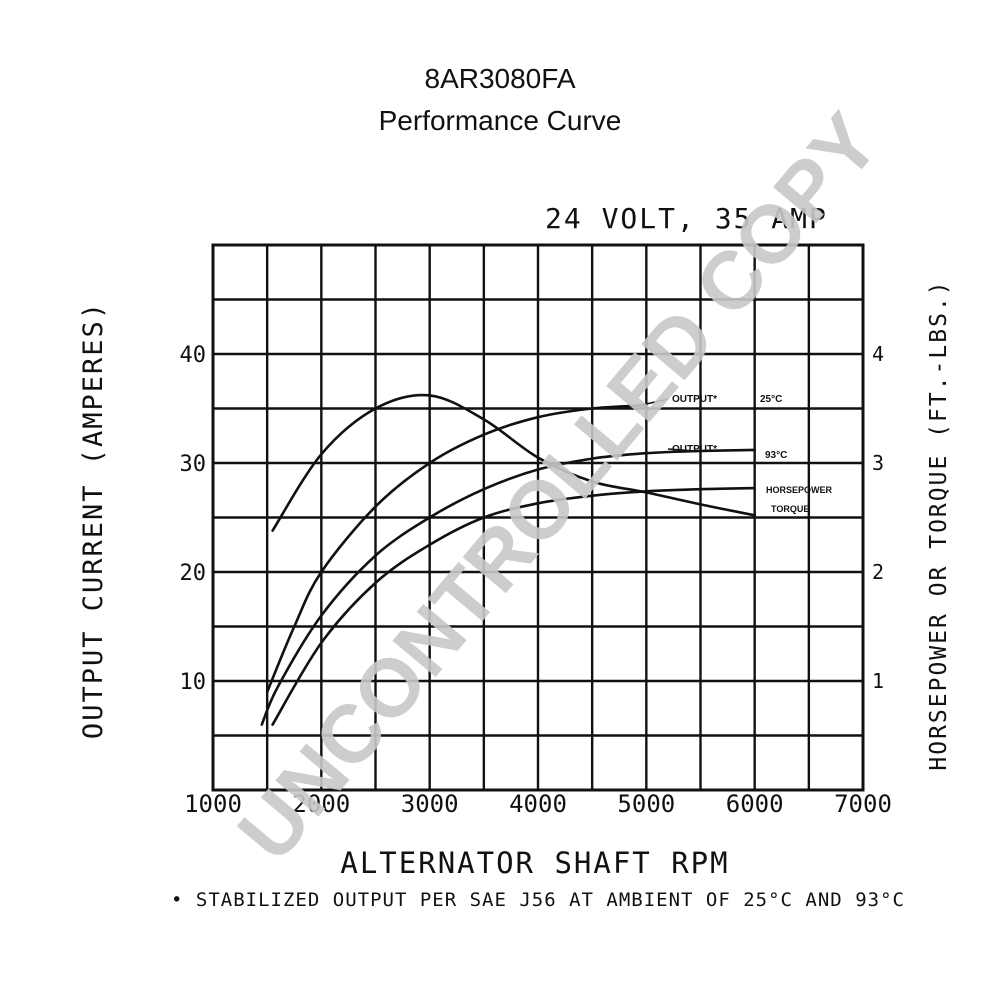 This screenshot has width=1000, height=1000. What do you see at coordinates (193, 573) in the screenshot?
I see `y-tick-label: 20` at bounding box center [193, 573].